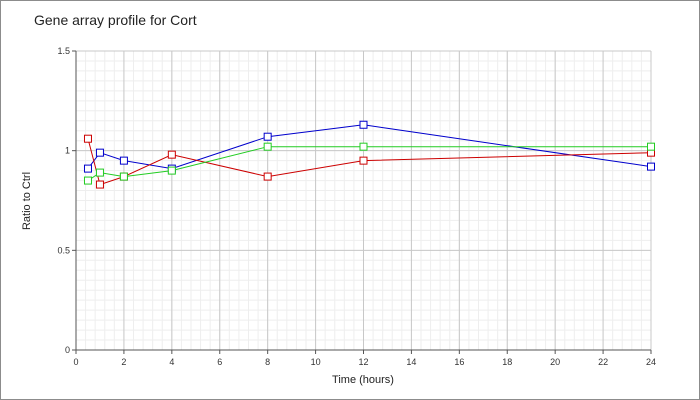 Image resolution: width=700 pixels, height=400 pixels. Describe the element at coordinates (219, 362) in the screenshot. I see `x-tick-label: 6` at that location.